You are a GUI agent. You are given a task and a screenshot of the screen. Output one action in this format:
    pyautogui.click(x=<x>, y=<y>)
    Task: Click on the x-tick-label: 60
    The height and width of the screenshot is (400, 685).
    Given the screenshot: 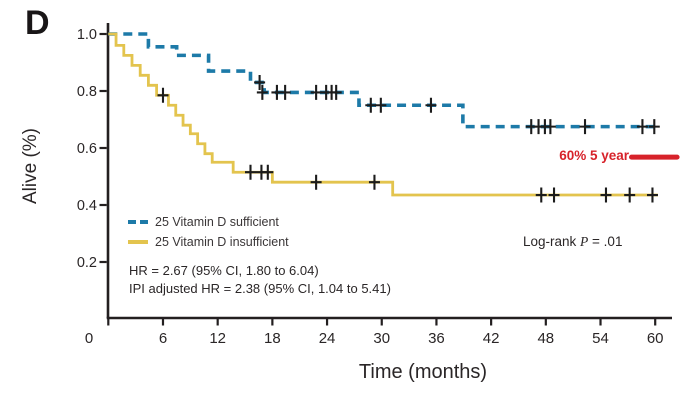 What is the action you would take?
    pyautogui.click(x=655, y=338)
    